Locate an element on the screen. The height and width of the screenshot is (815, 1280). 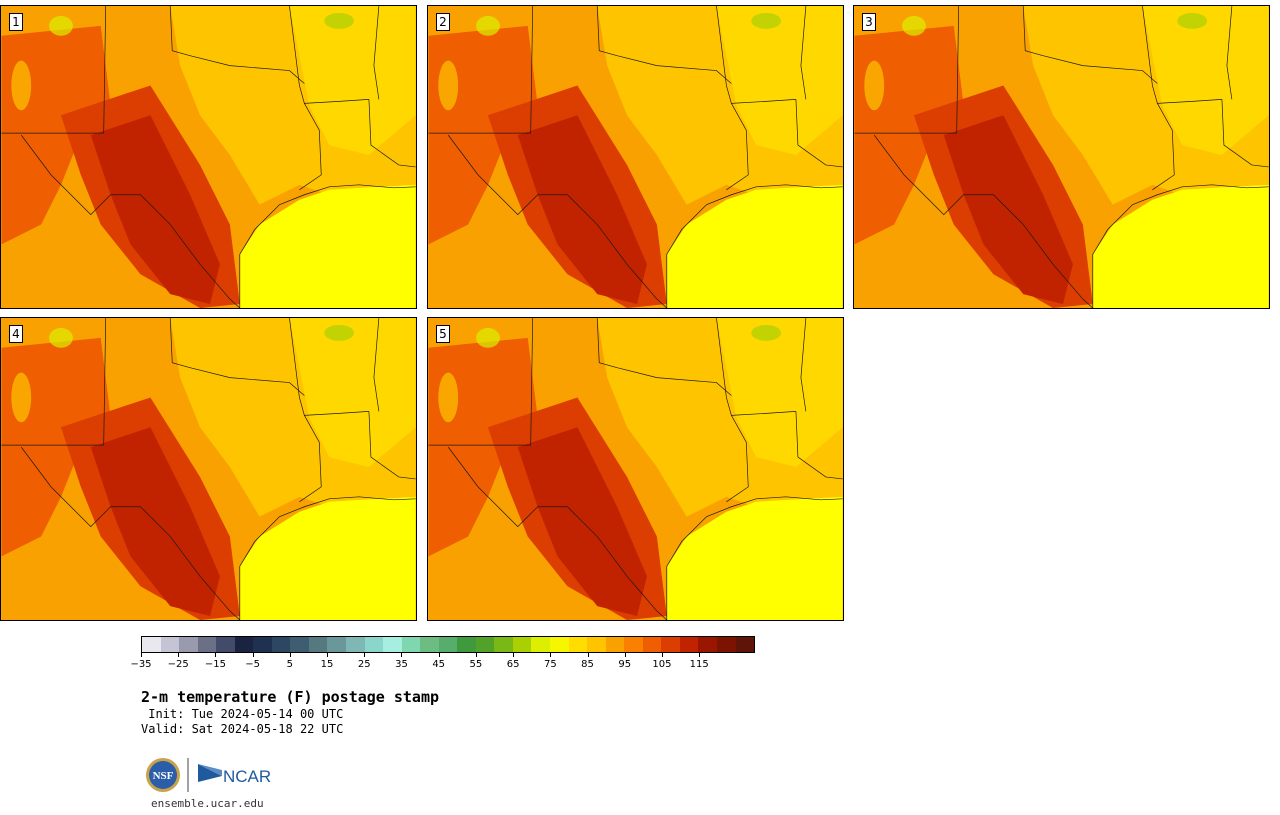
ensemble-member-map-2: 2 is located at coordinates (635, 157).